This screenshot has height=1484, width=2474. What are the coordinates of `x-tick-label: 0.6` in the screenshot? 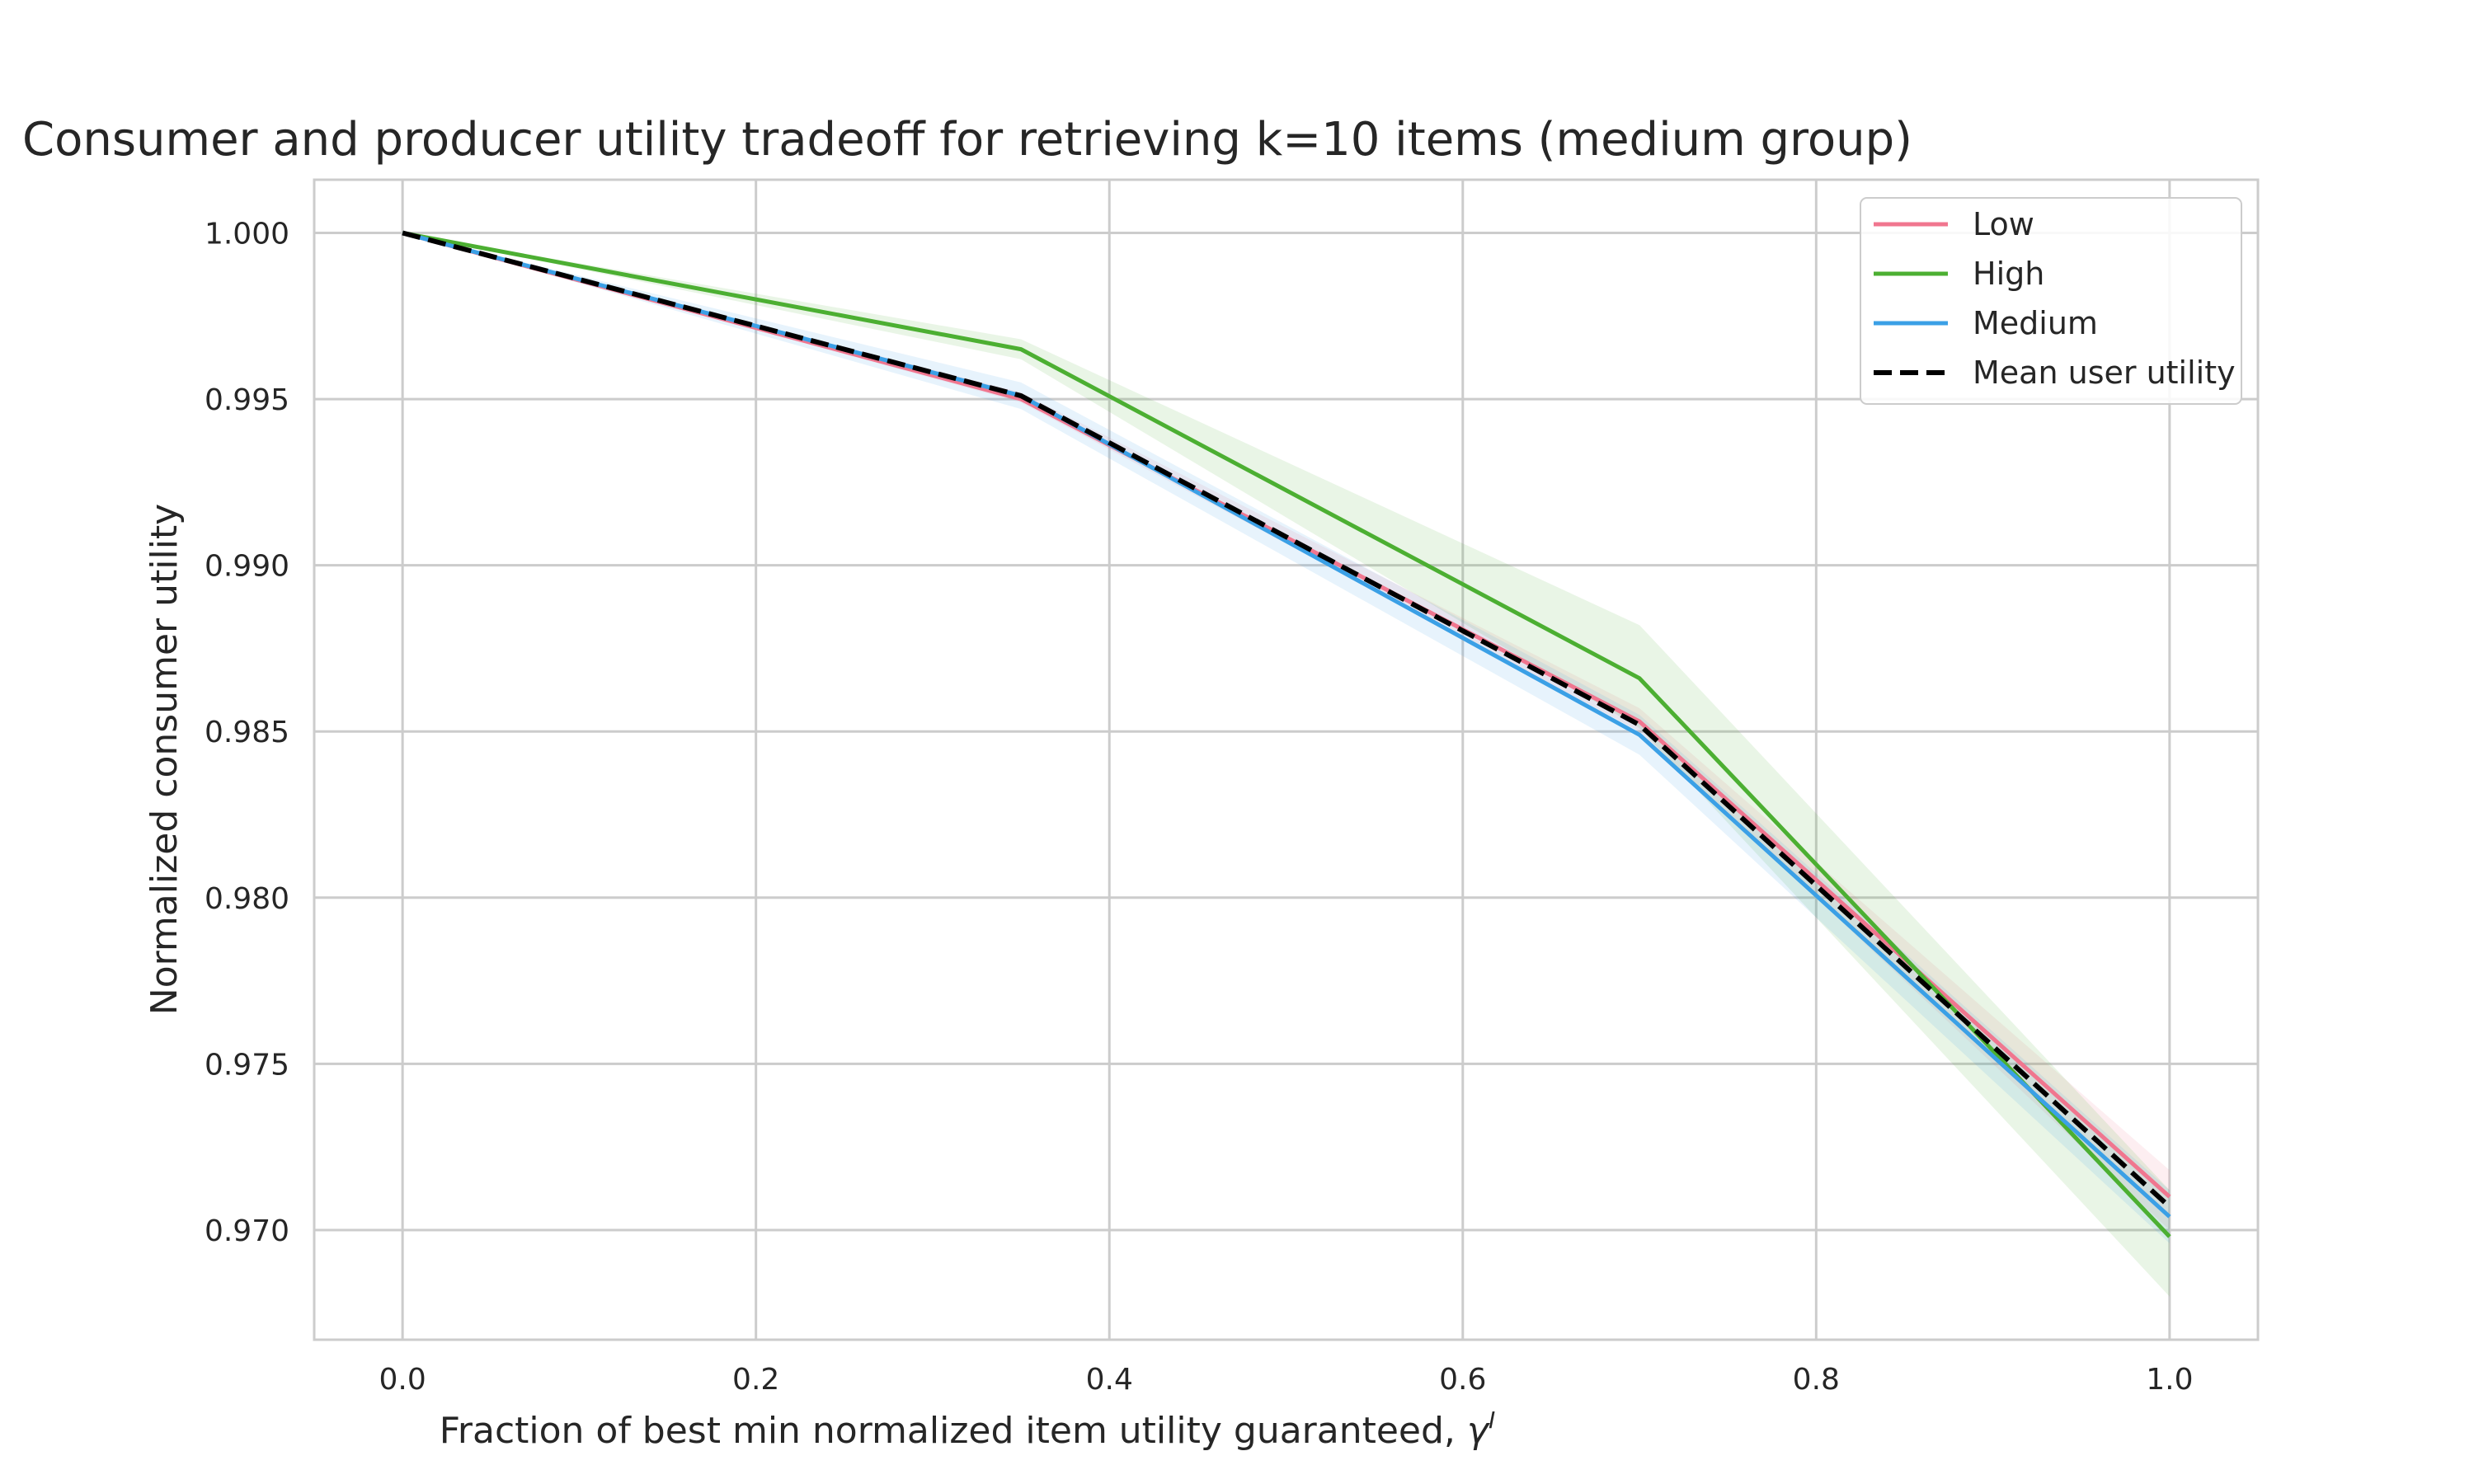 It's located at (1462, 1380).